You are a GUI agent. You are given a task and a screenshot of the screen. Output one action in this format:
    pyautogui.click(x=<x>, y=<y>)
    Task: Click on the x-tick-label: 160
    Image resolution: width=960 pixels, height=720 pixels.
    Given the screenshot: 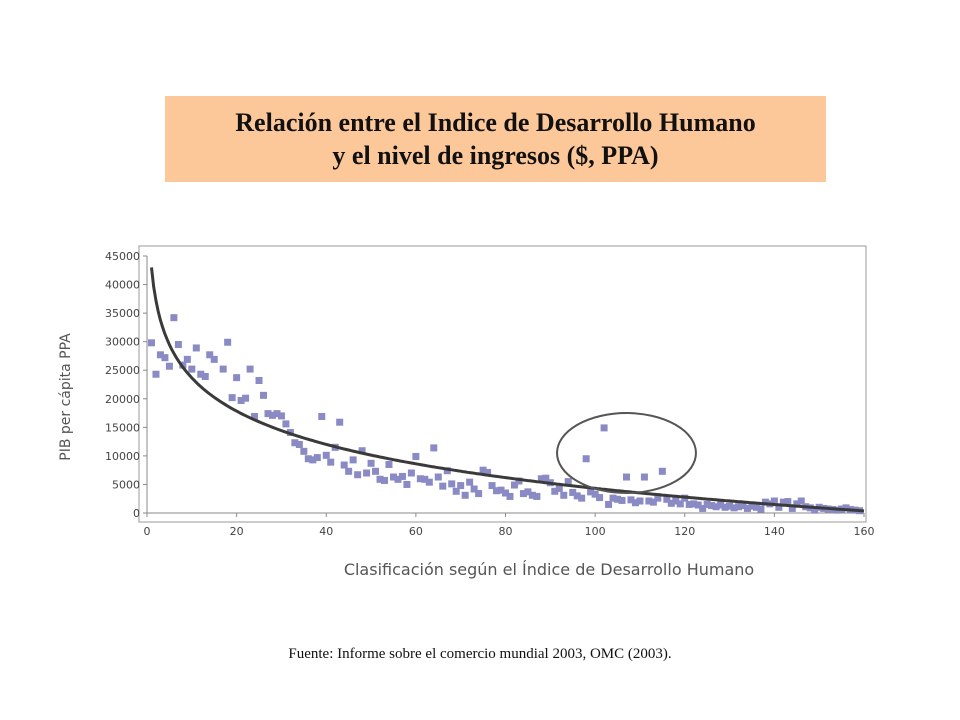 What is the action you would take?
    pyautogui.click(x=864, y=531)
    